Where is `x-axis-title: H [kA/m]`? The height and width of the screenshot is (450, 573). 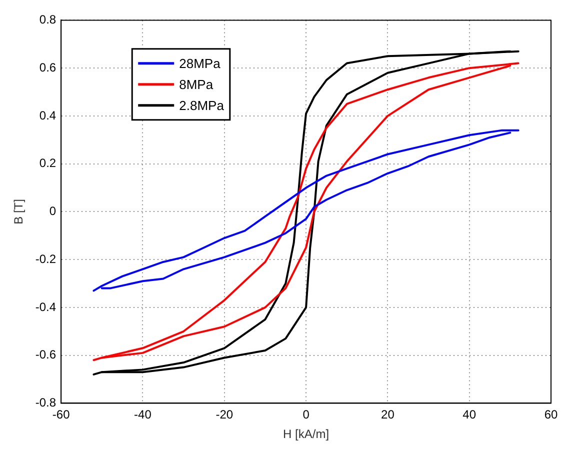
x-axis-title: H [kA/m] is located at coordinates (306, 434).